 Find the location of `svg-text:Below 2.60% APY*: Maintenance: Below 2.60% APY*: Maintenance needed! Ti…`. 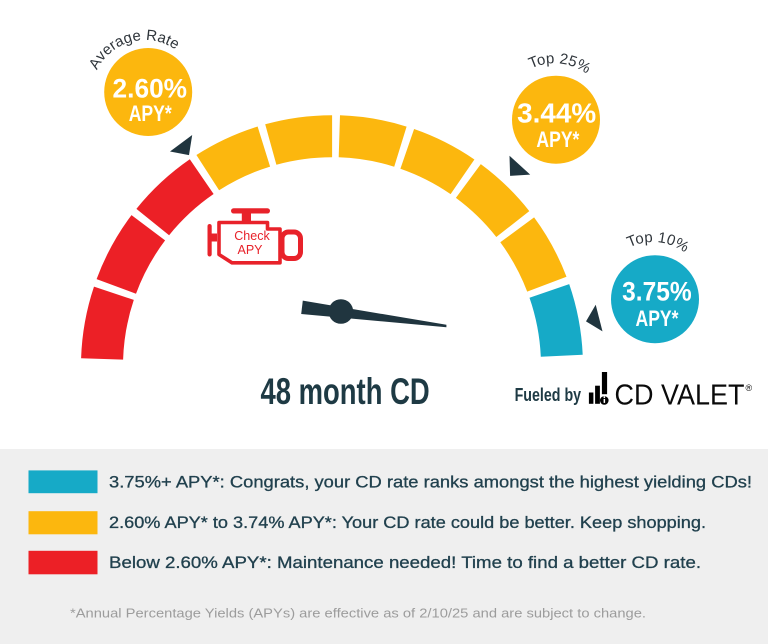

svg-text:Below 2.60% APY*: Maintenance: Below 2.60% APY*: Maintenance needed! Ti… is located at coordinates (405, 562).